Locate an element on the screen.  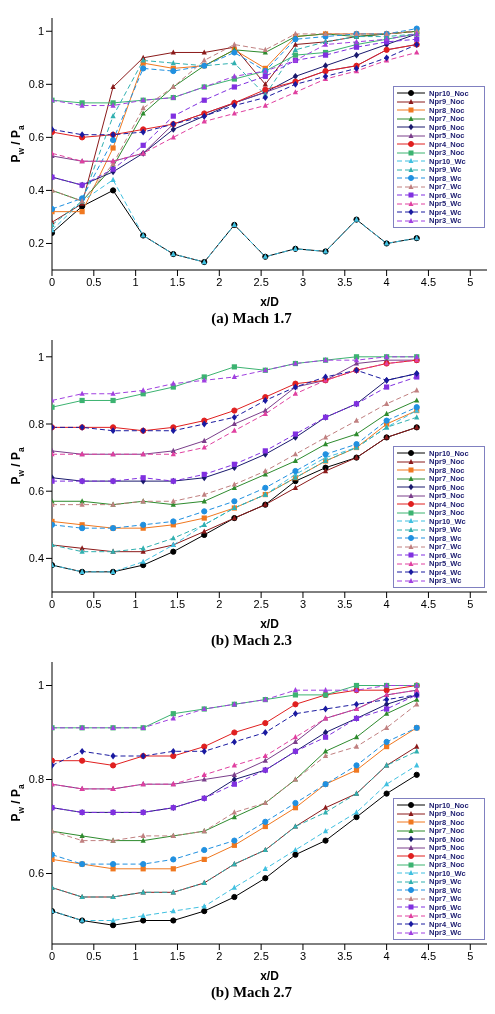
y-tick-label: 0.2 is located at coordinates (36, 243).